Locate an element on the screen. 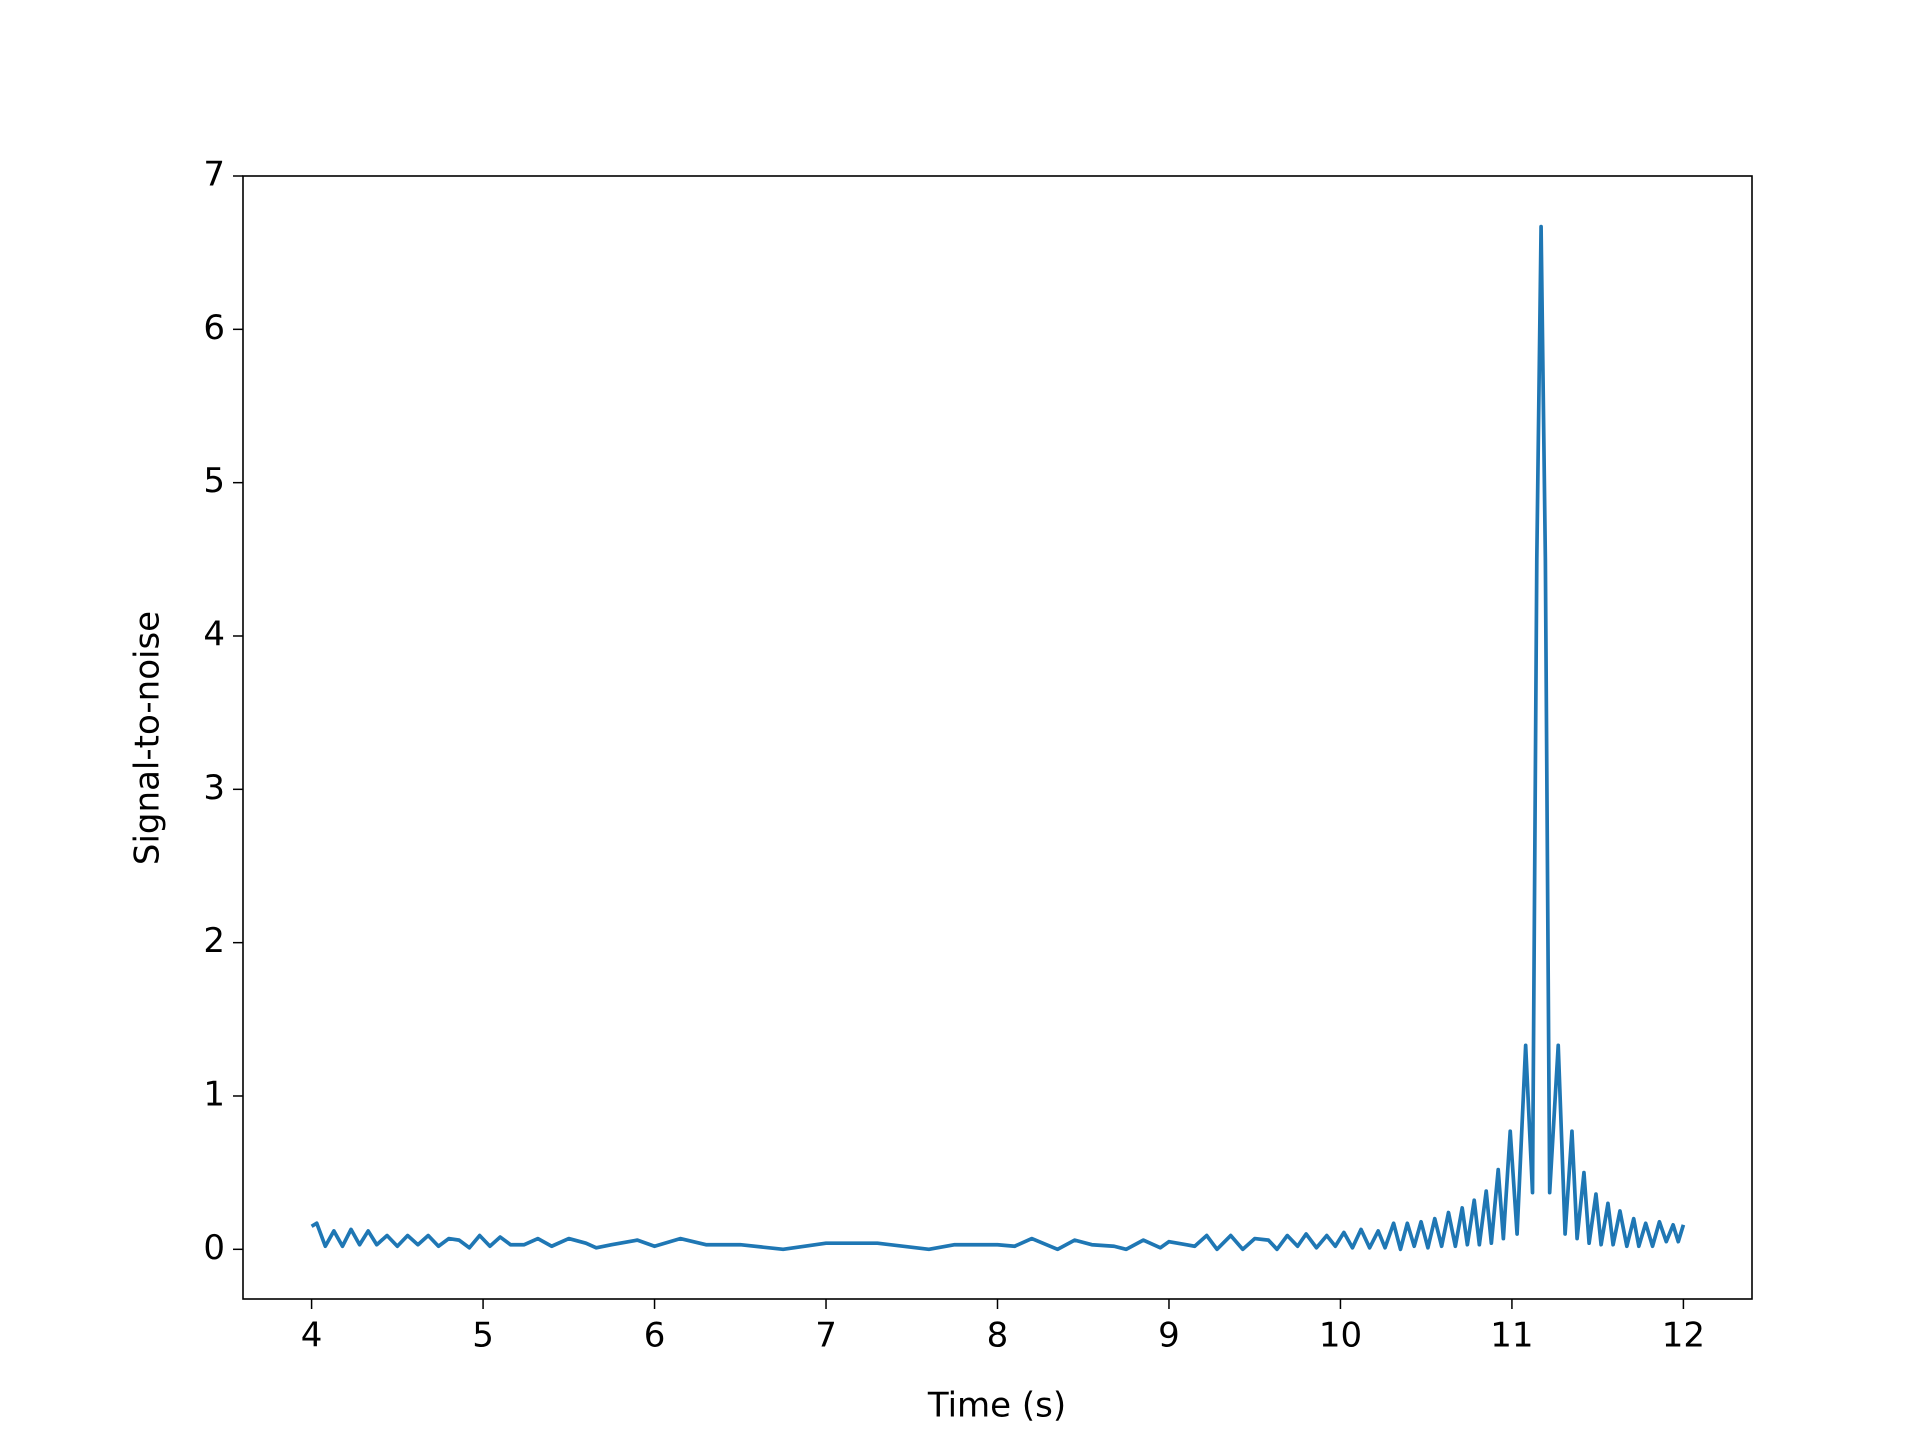 Image resolution: width=1920 pixels, height=1440 pixels. y-tick-label: 4 is located at coordinates (214, 634).